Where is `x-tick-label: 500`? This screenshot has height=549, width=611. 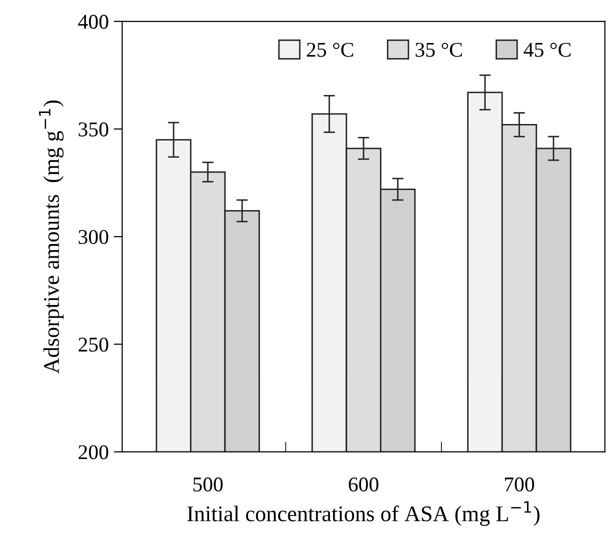 x-tick-label: 500 is located at coordinates (208, 484).